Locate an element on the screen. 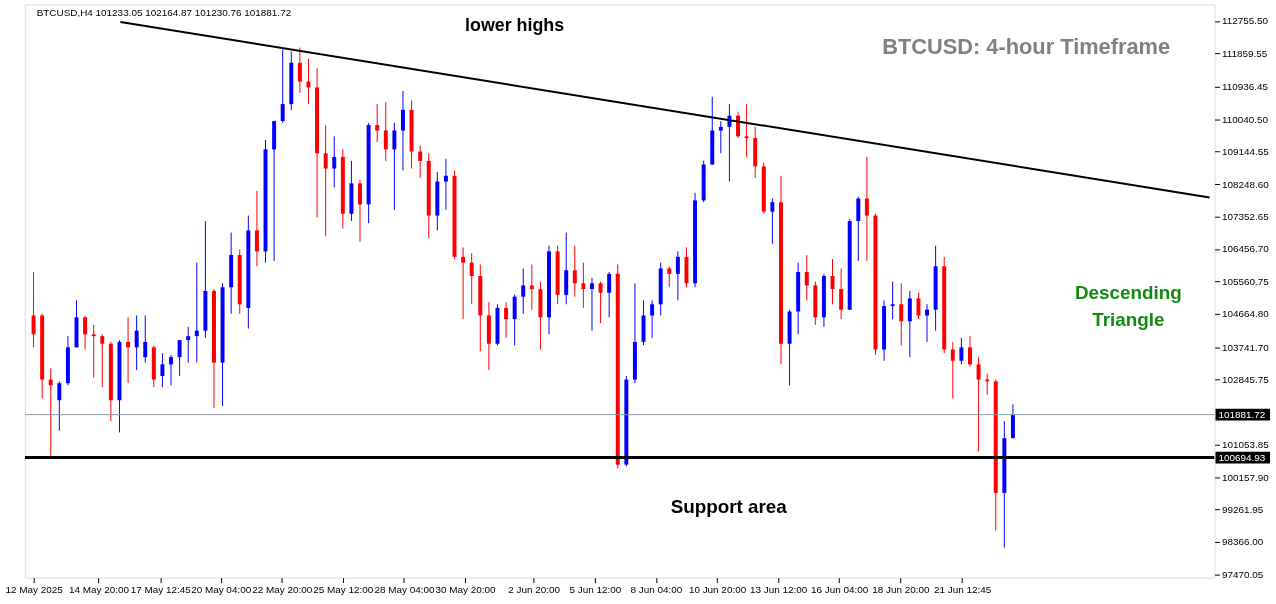  y-tick-label: 105560.75 is located at coordinates (1245, 281).